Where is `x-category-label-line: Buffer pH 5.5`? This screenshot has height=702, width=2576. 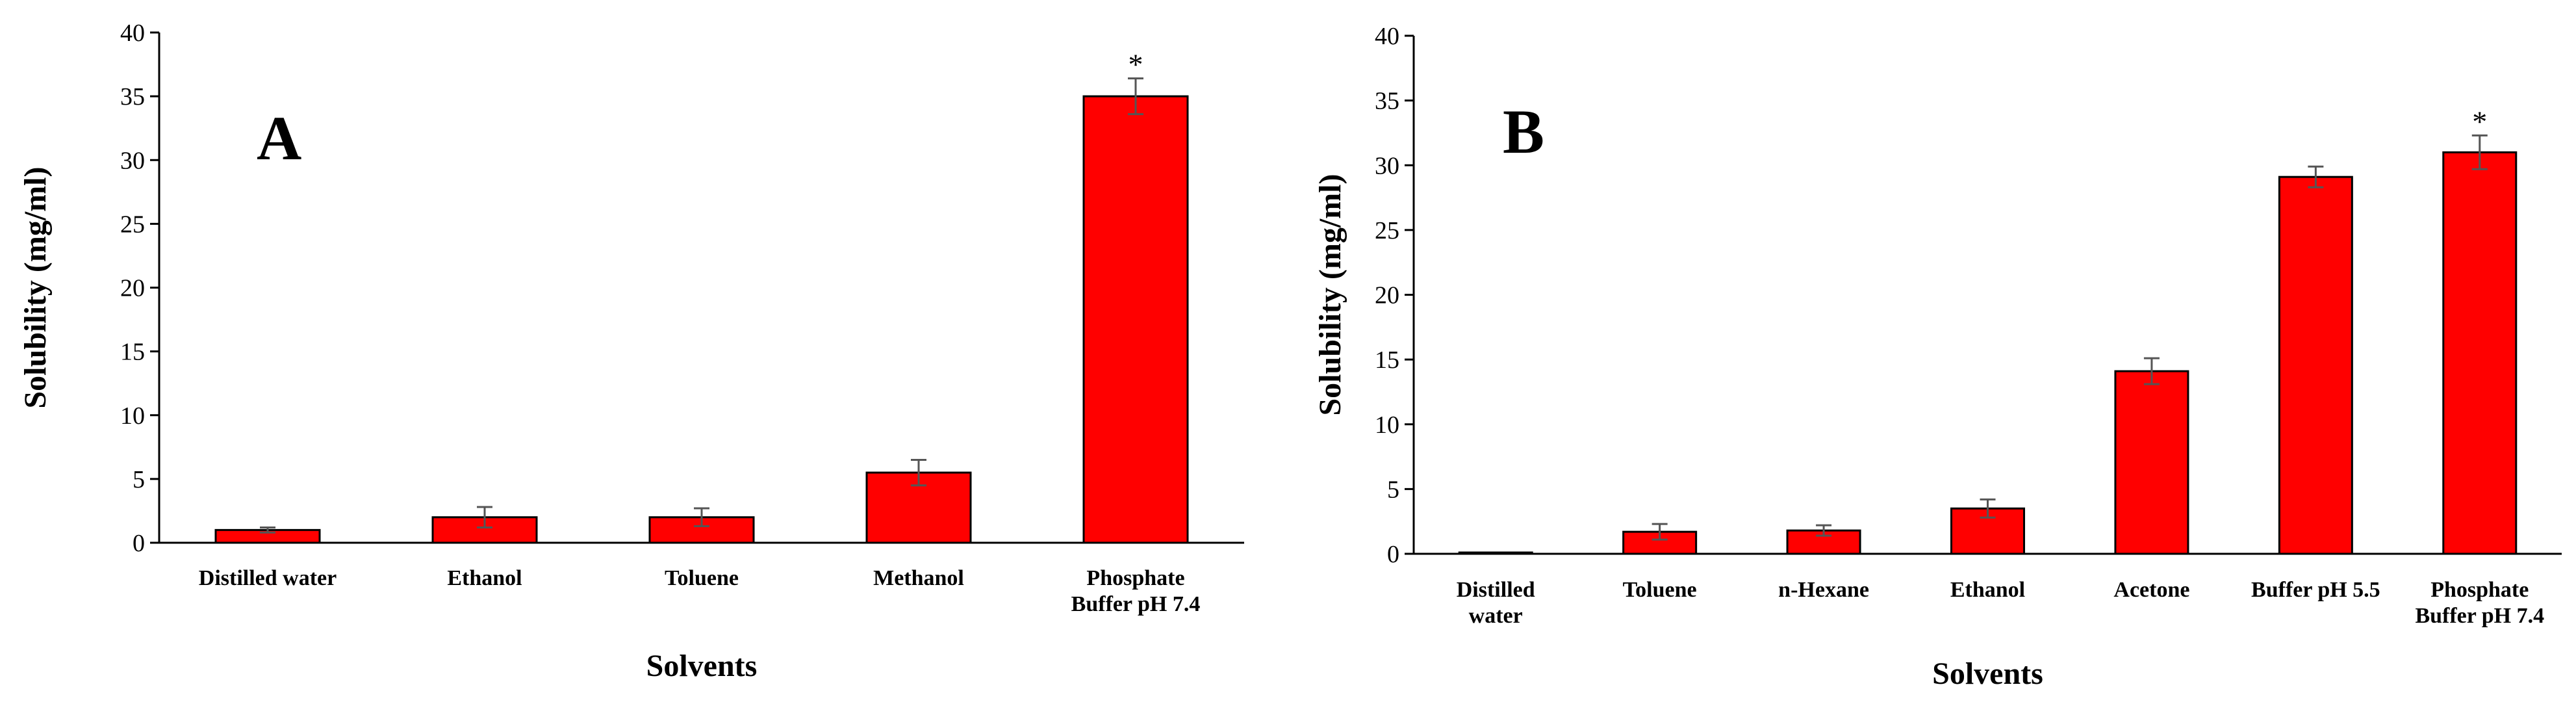
x-category-label-line: Buffer pH 5.5 is located at coordinates (2315, 590).